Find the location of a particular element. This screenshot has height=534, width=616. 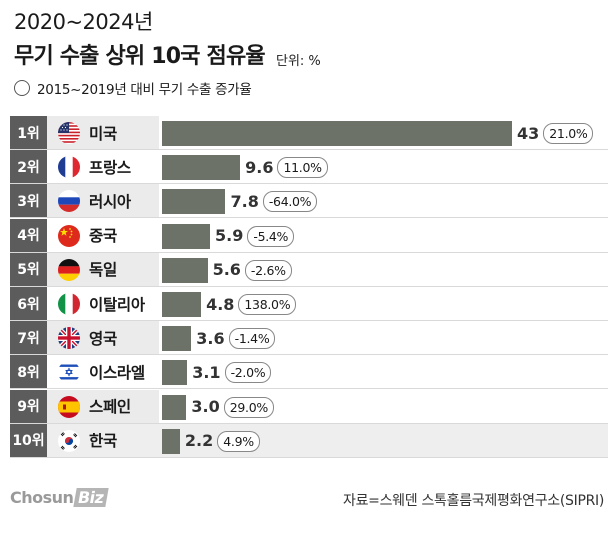

rank-badge: 5위 is located at coordinates (28, 269).